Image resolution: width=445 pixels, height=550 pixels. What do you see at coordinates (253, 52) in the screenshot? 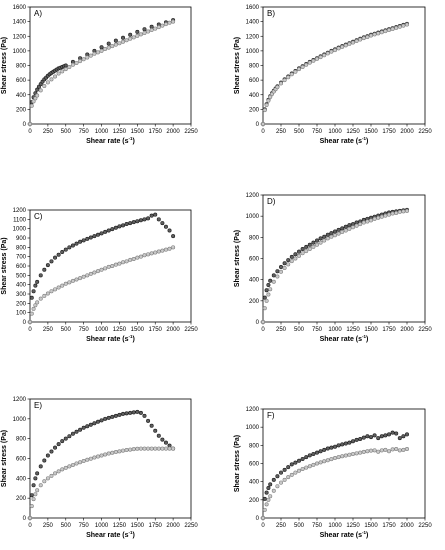
I see `y-tick-label: 1000` at bounding box center [253, 52].